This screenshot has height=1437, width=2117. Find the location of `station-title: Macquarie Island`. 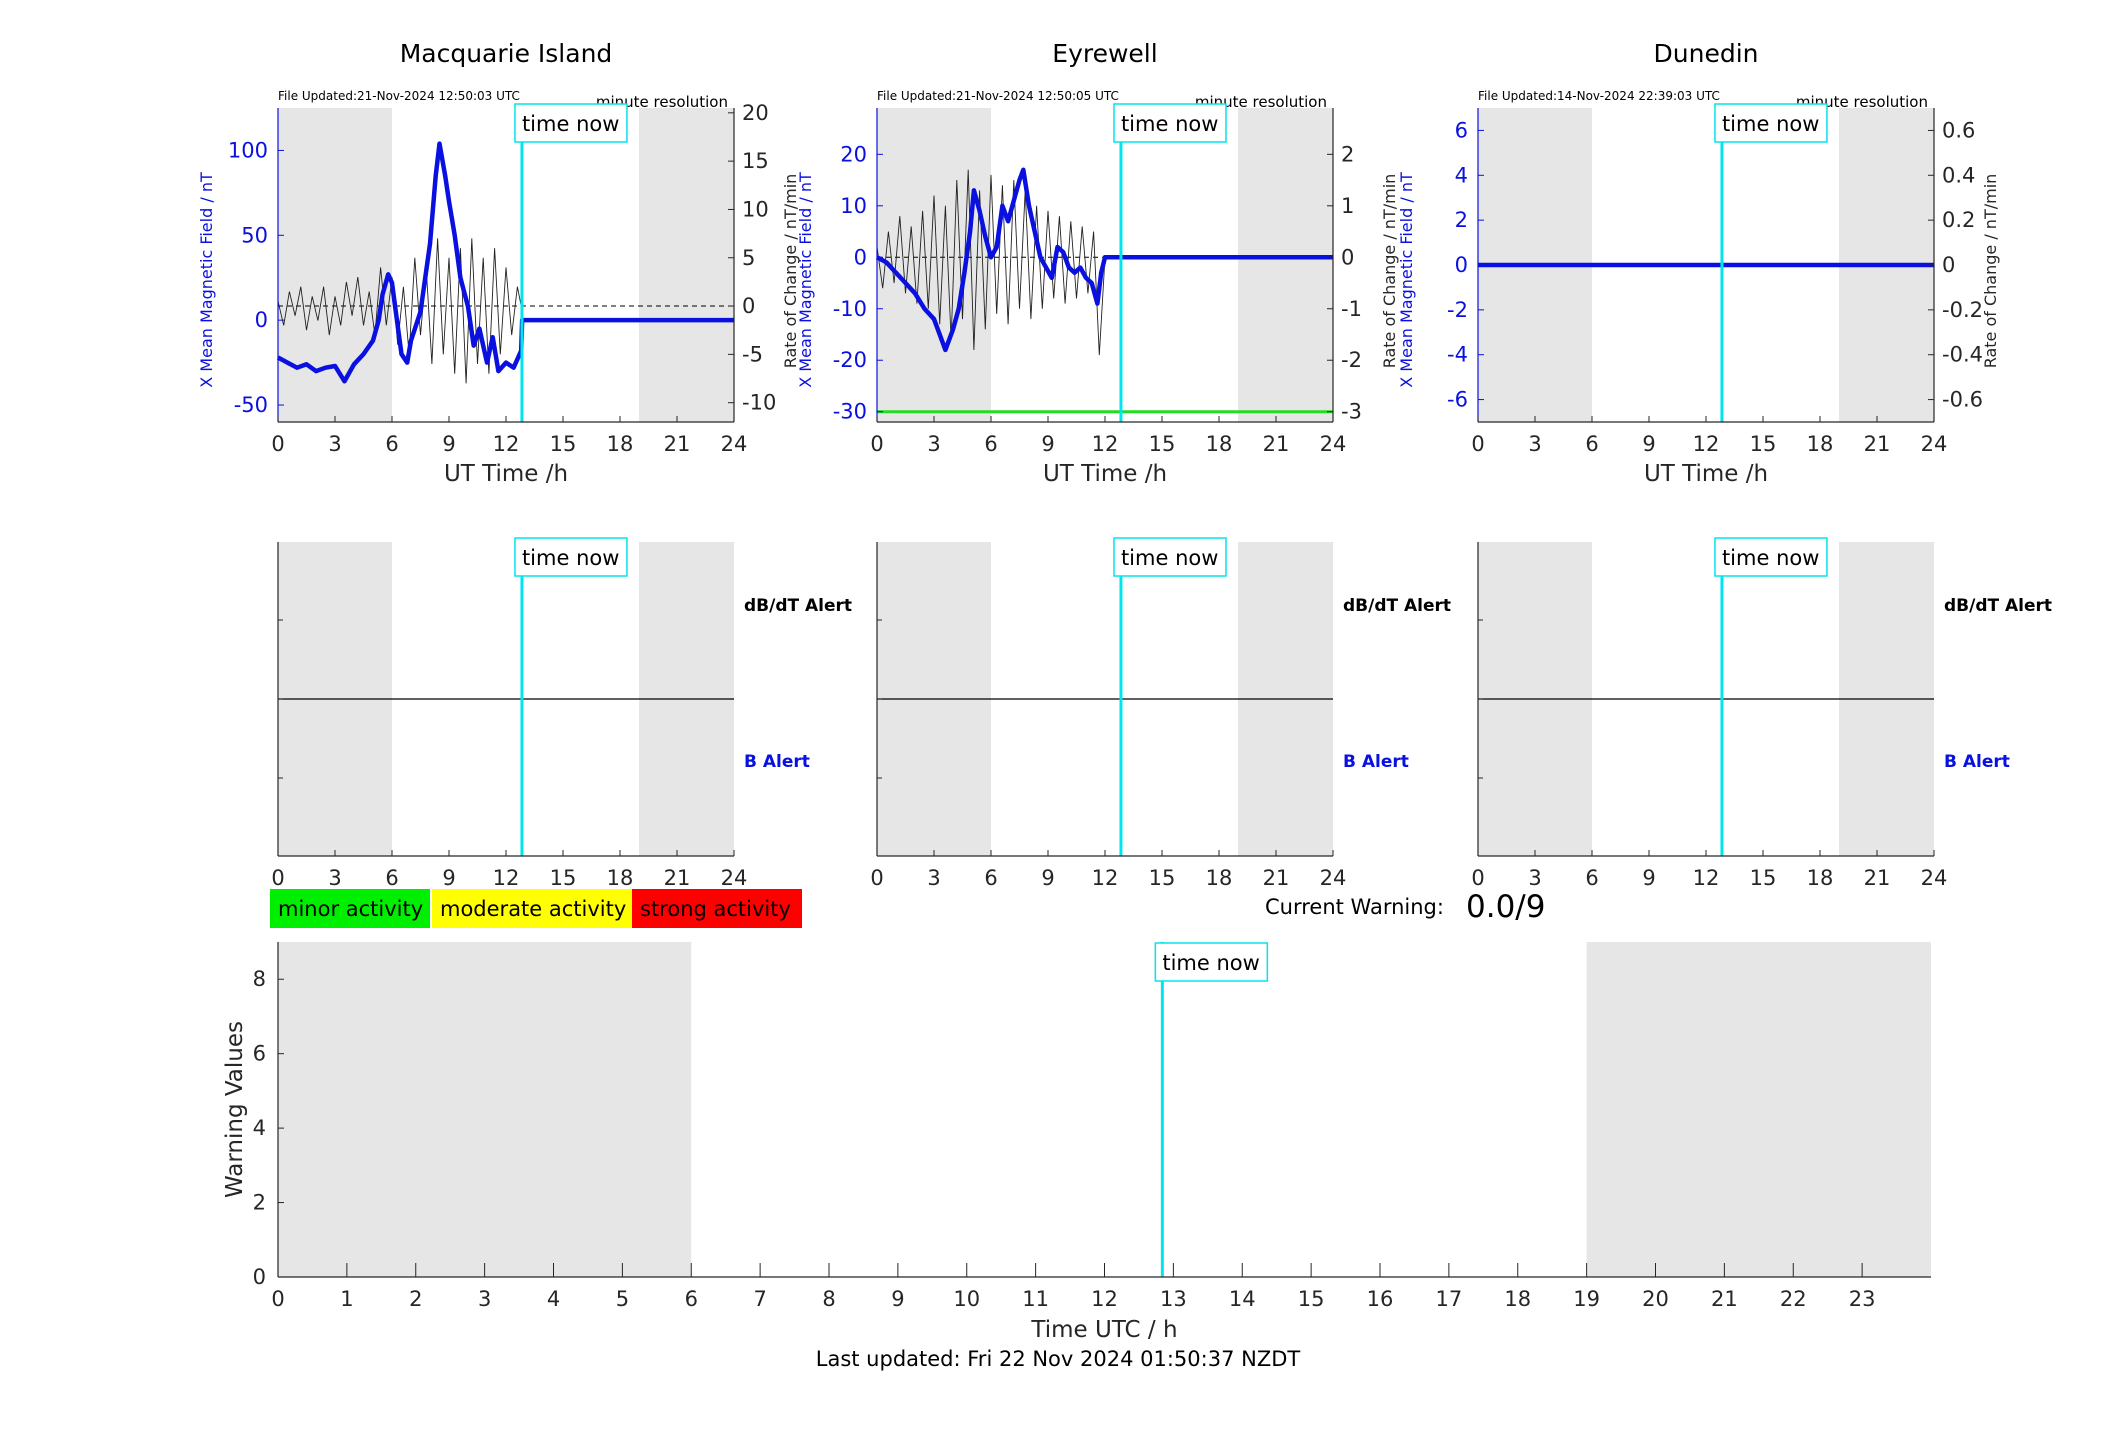

station-title: Macquarie Island is located at coordinates (506, 53).